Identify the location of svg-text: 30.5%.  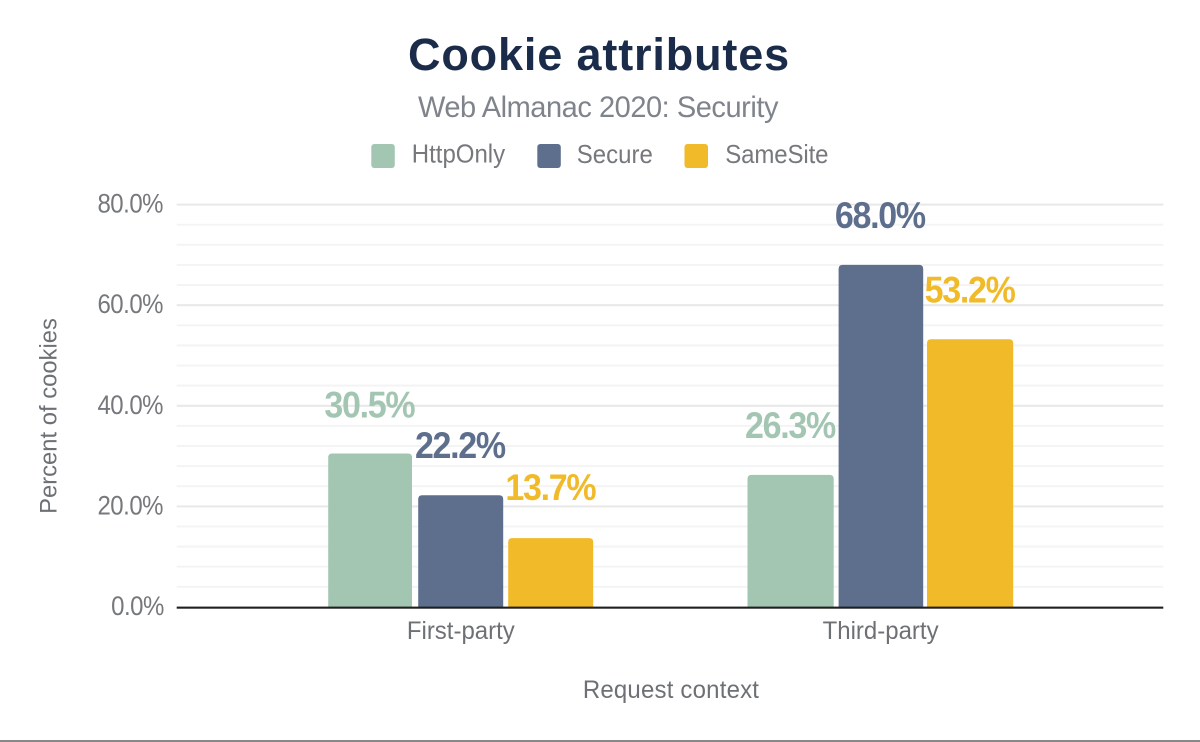
(369, 405).